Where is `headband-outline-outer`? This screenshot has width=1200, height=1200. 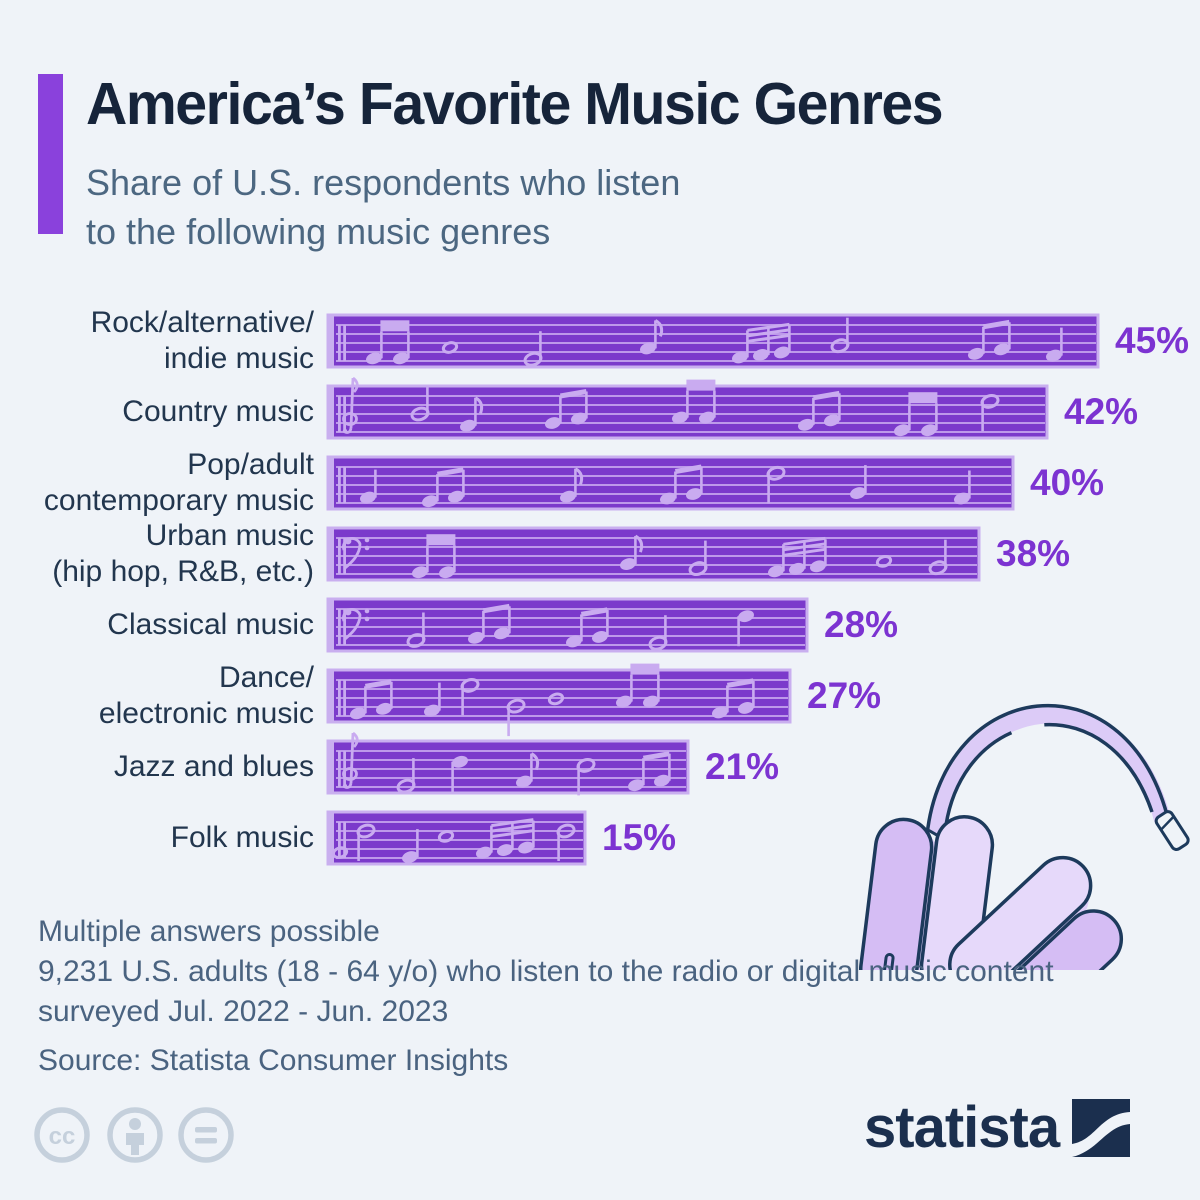
headband-outline-outer is located at coordinates (1047, 769).